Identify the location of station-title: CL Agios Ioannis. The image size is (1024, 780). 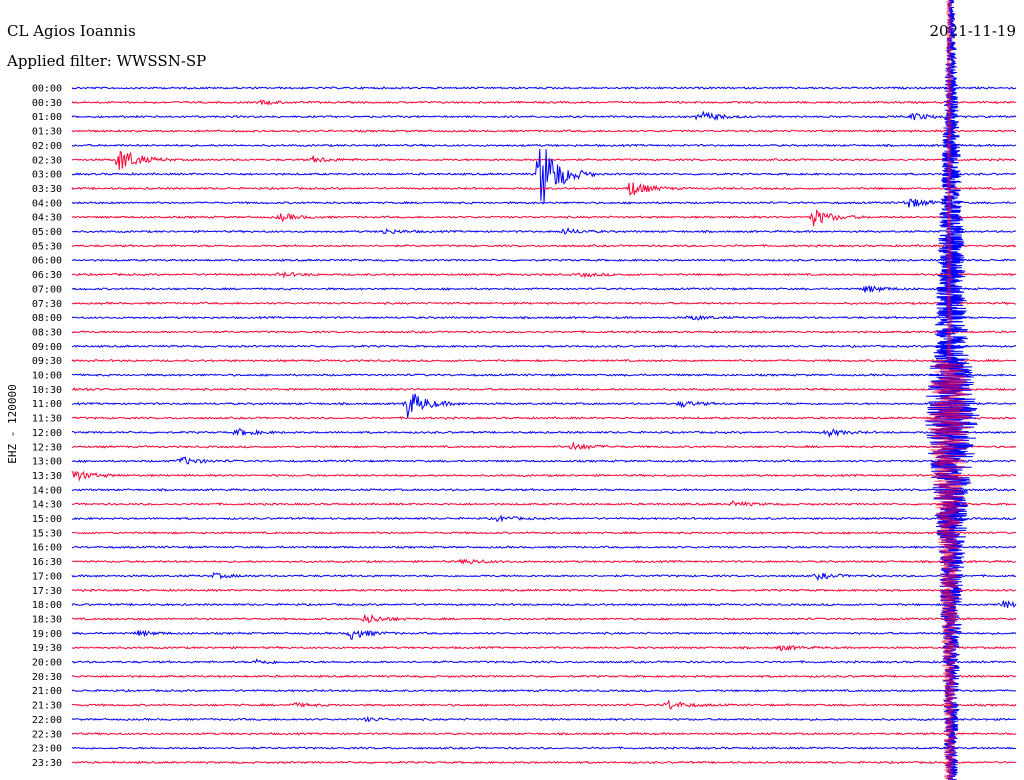
(71, 31).